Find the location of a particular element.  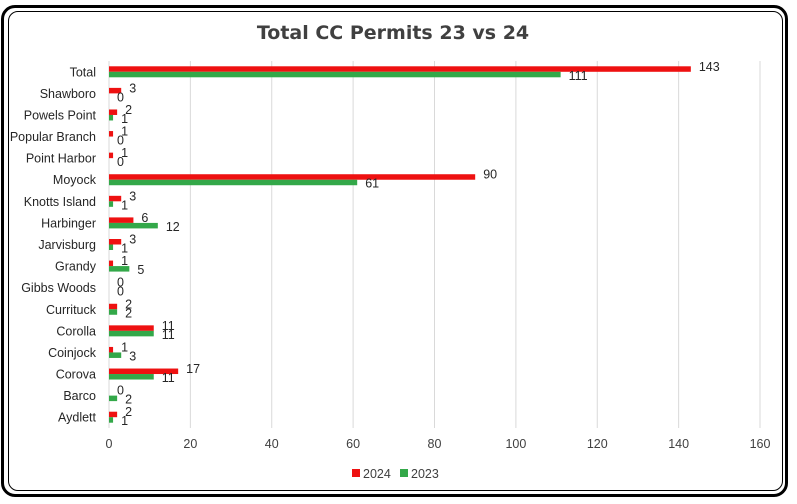

data-label-2023-shawboro: 0 is located at coordinates (120, 97).